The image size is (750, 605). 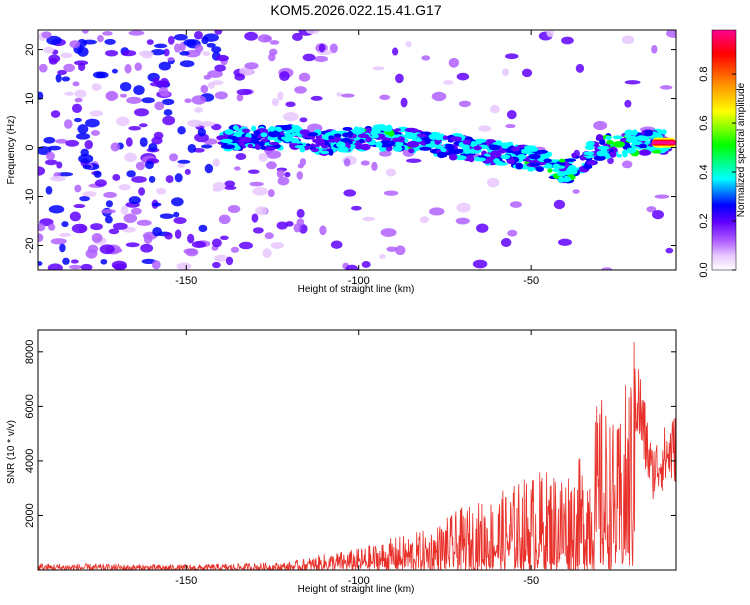 What do you see at coordinates (11, 150) in the screenshot?
I see `spectrogram-y-label: Frequency (Hz)` at bounding box center [11, 150].